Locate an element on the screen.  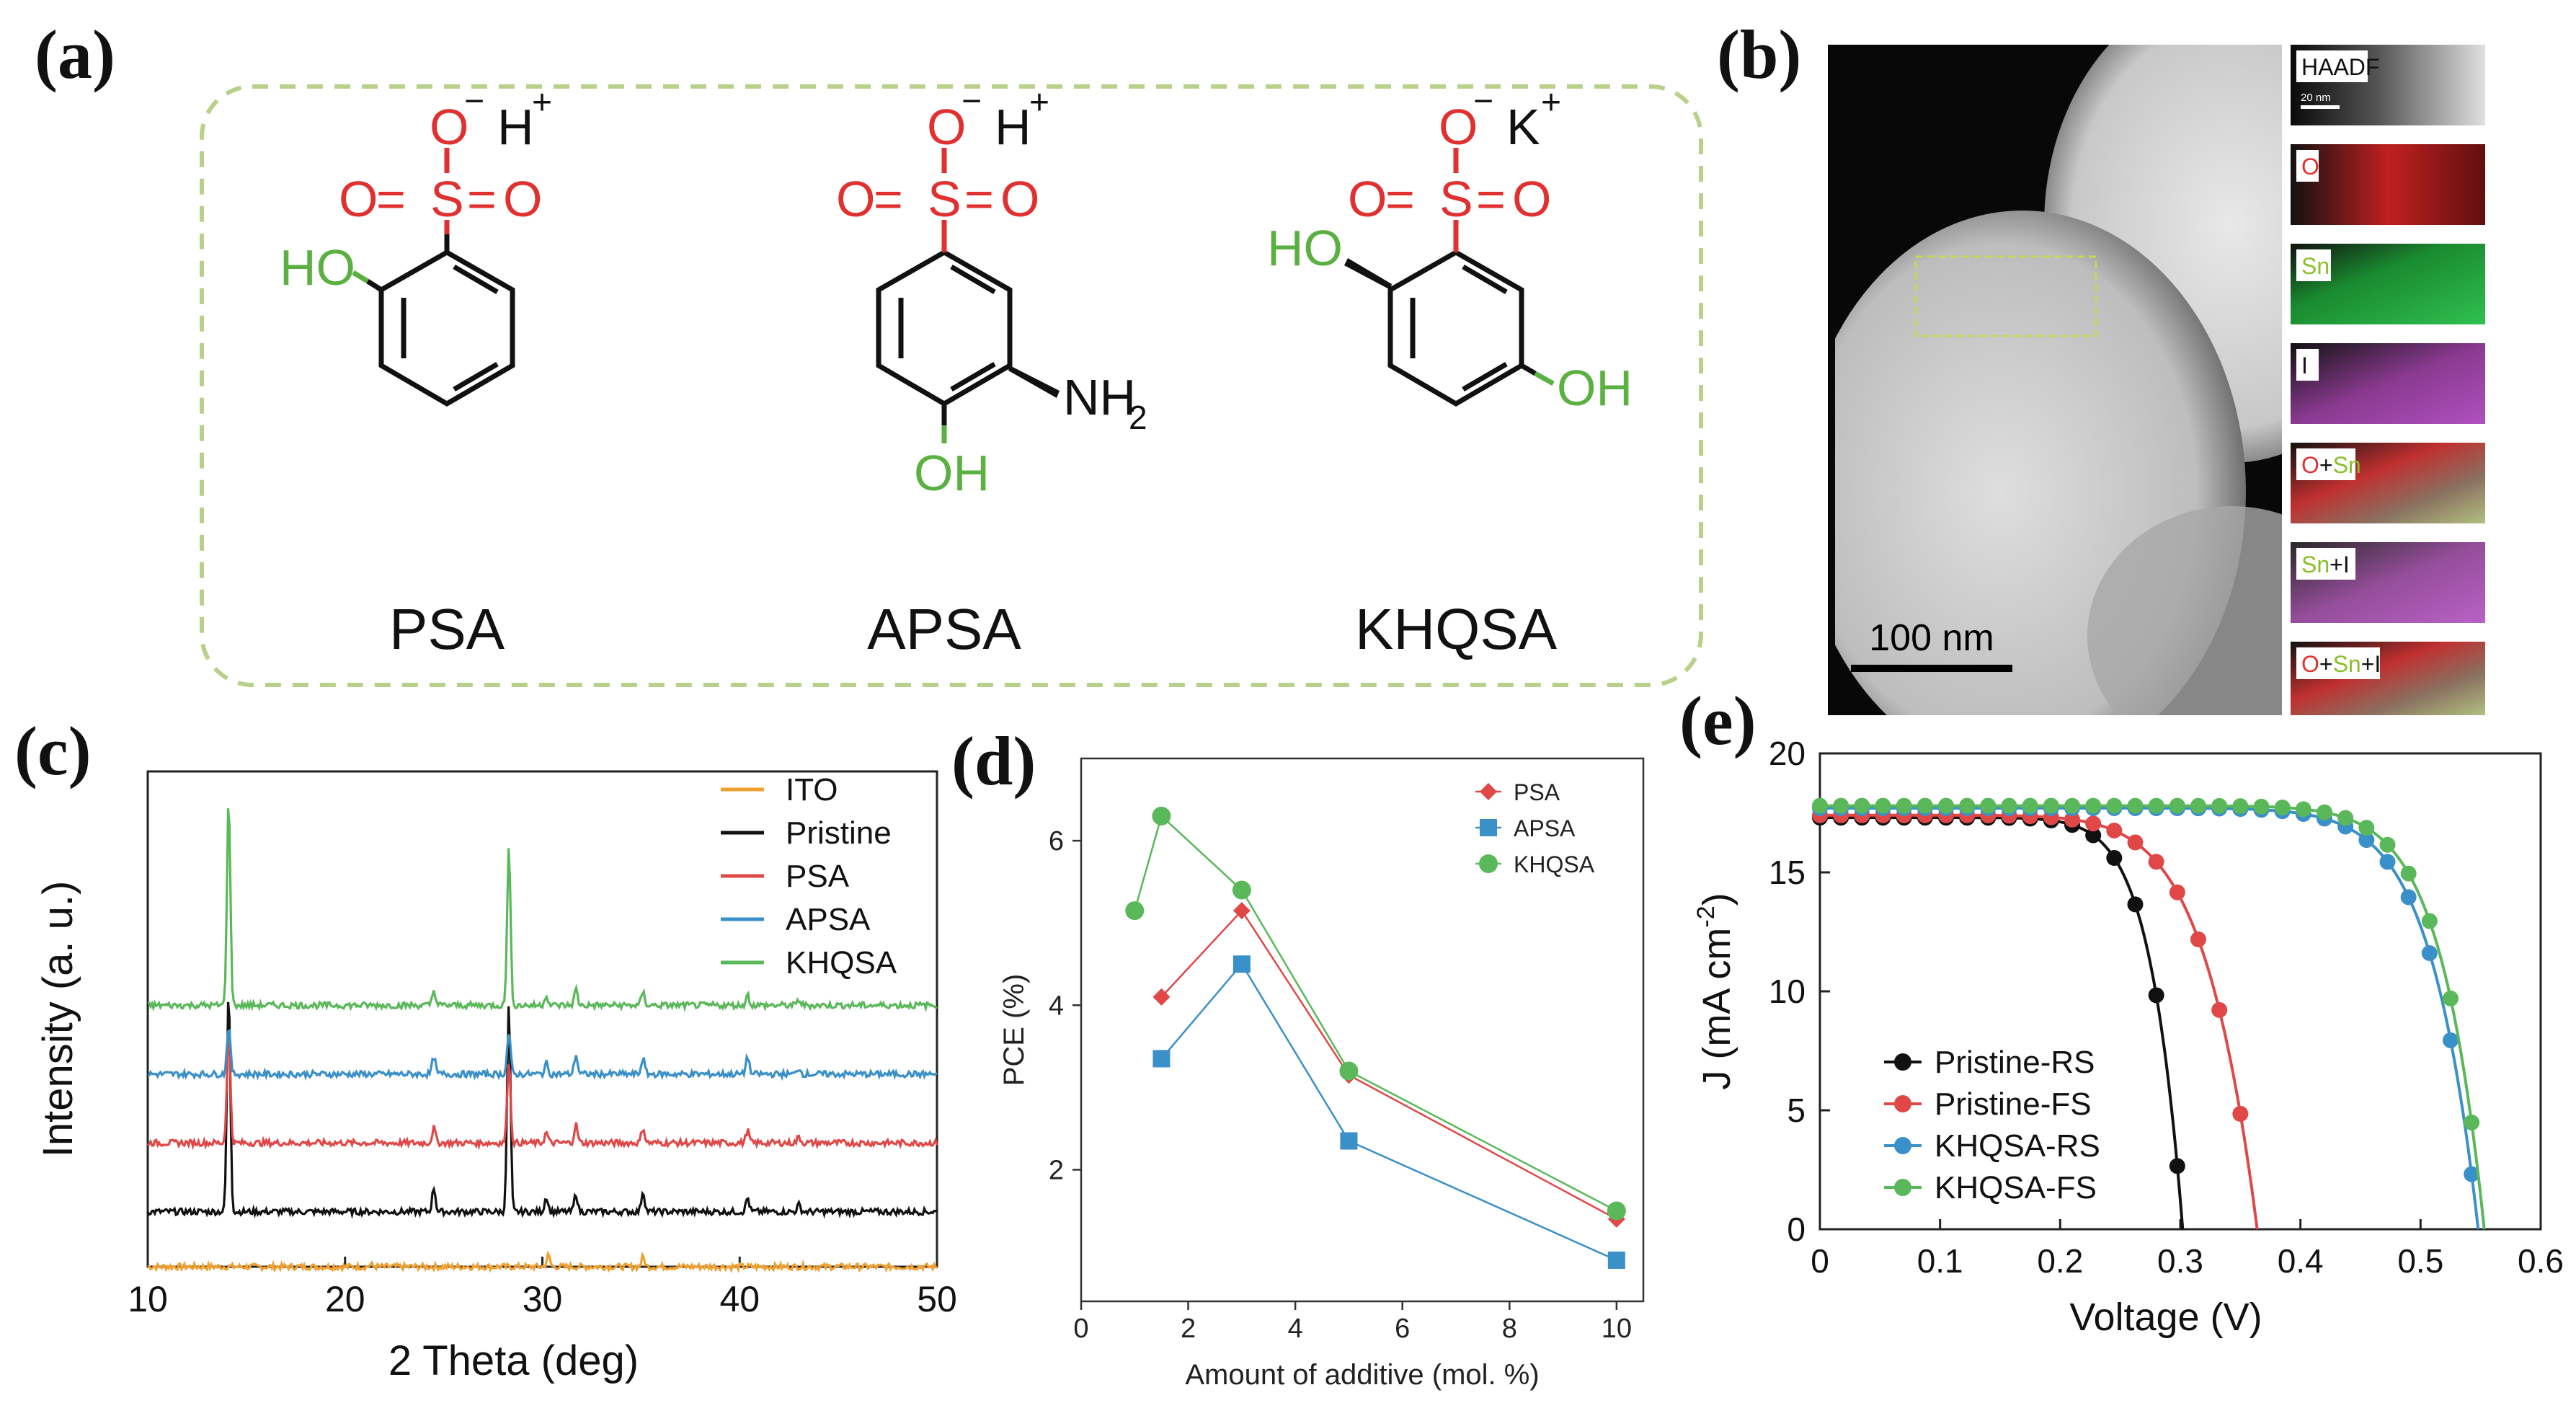
chart-e-series-khqsa-rs is located at coordinates (2146, 1015).